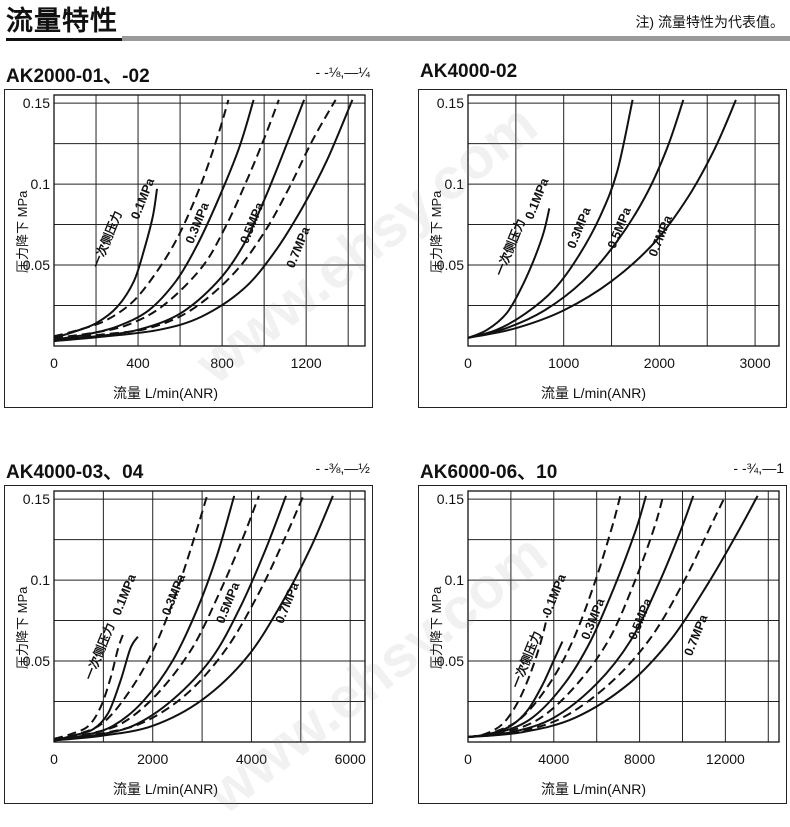 The height and width of the screenshot is (827, 790). Describe the element at coordinates (709, 22) in the screenshot. I see `header-note: 注) 流量特性为代表值。` at that location.